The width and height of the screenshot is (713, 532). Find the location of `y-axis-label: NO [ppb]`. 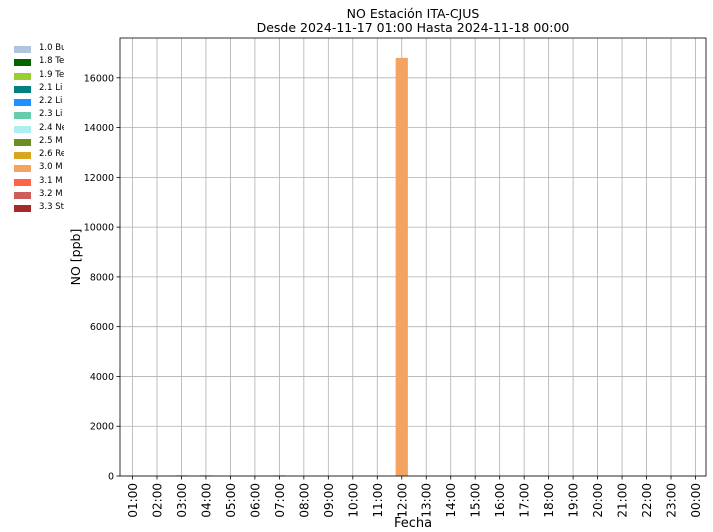

y-axis-label: NO [ppb] is located at coordinates (75, 257).